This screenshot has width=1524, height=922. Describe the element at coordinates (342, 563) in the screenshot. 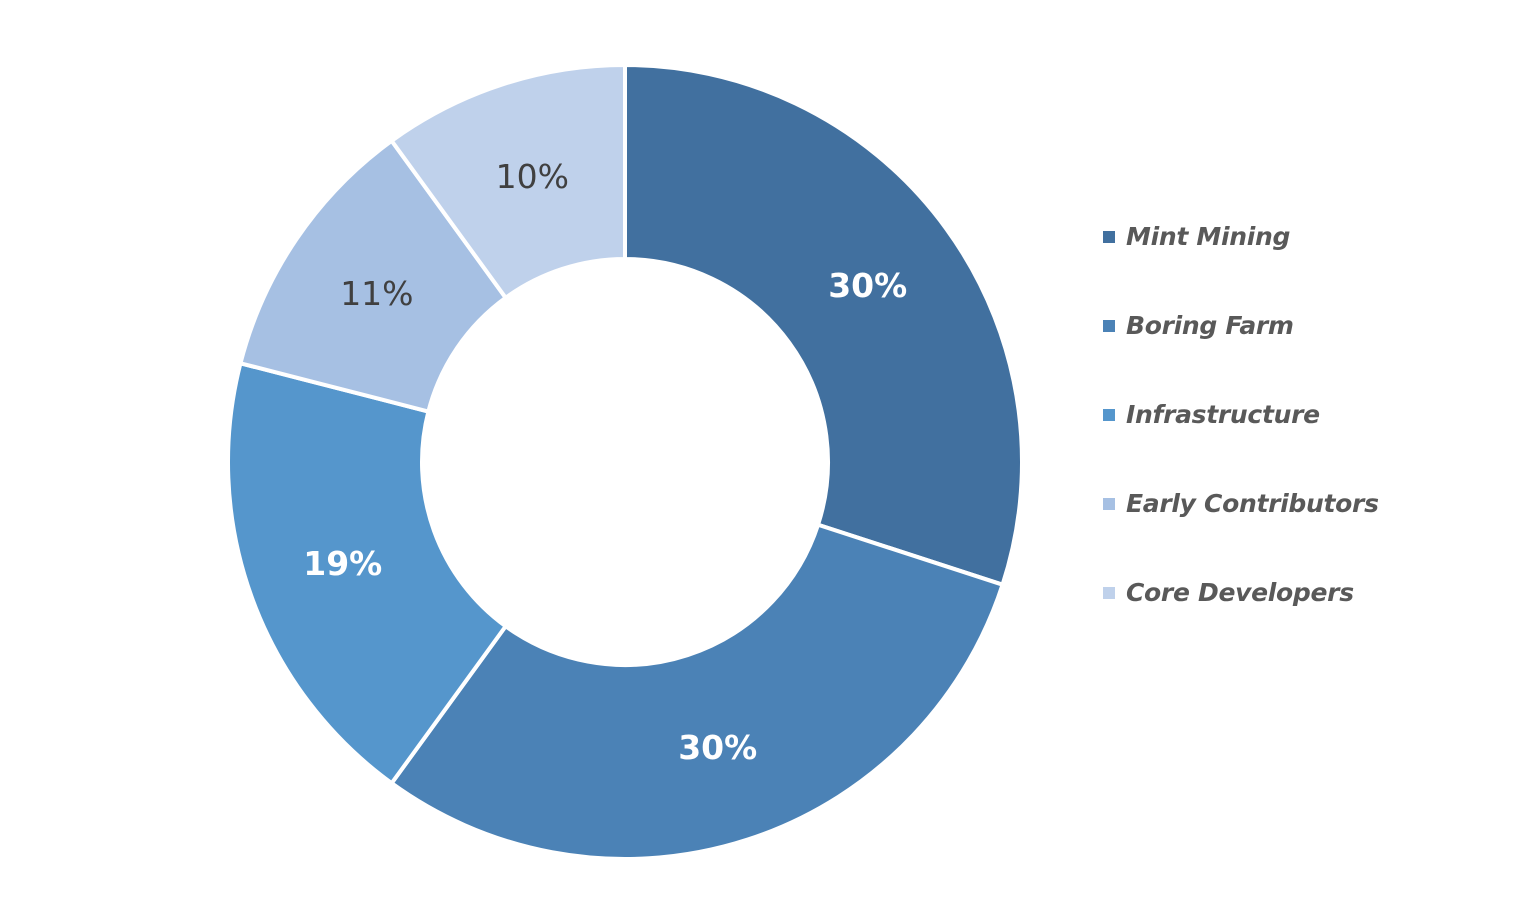

I see `data-label-infrastructure: 19%` at that location.